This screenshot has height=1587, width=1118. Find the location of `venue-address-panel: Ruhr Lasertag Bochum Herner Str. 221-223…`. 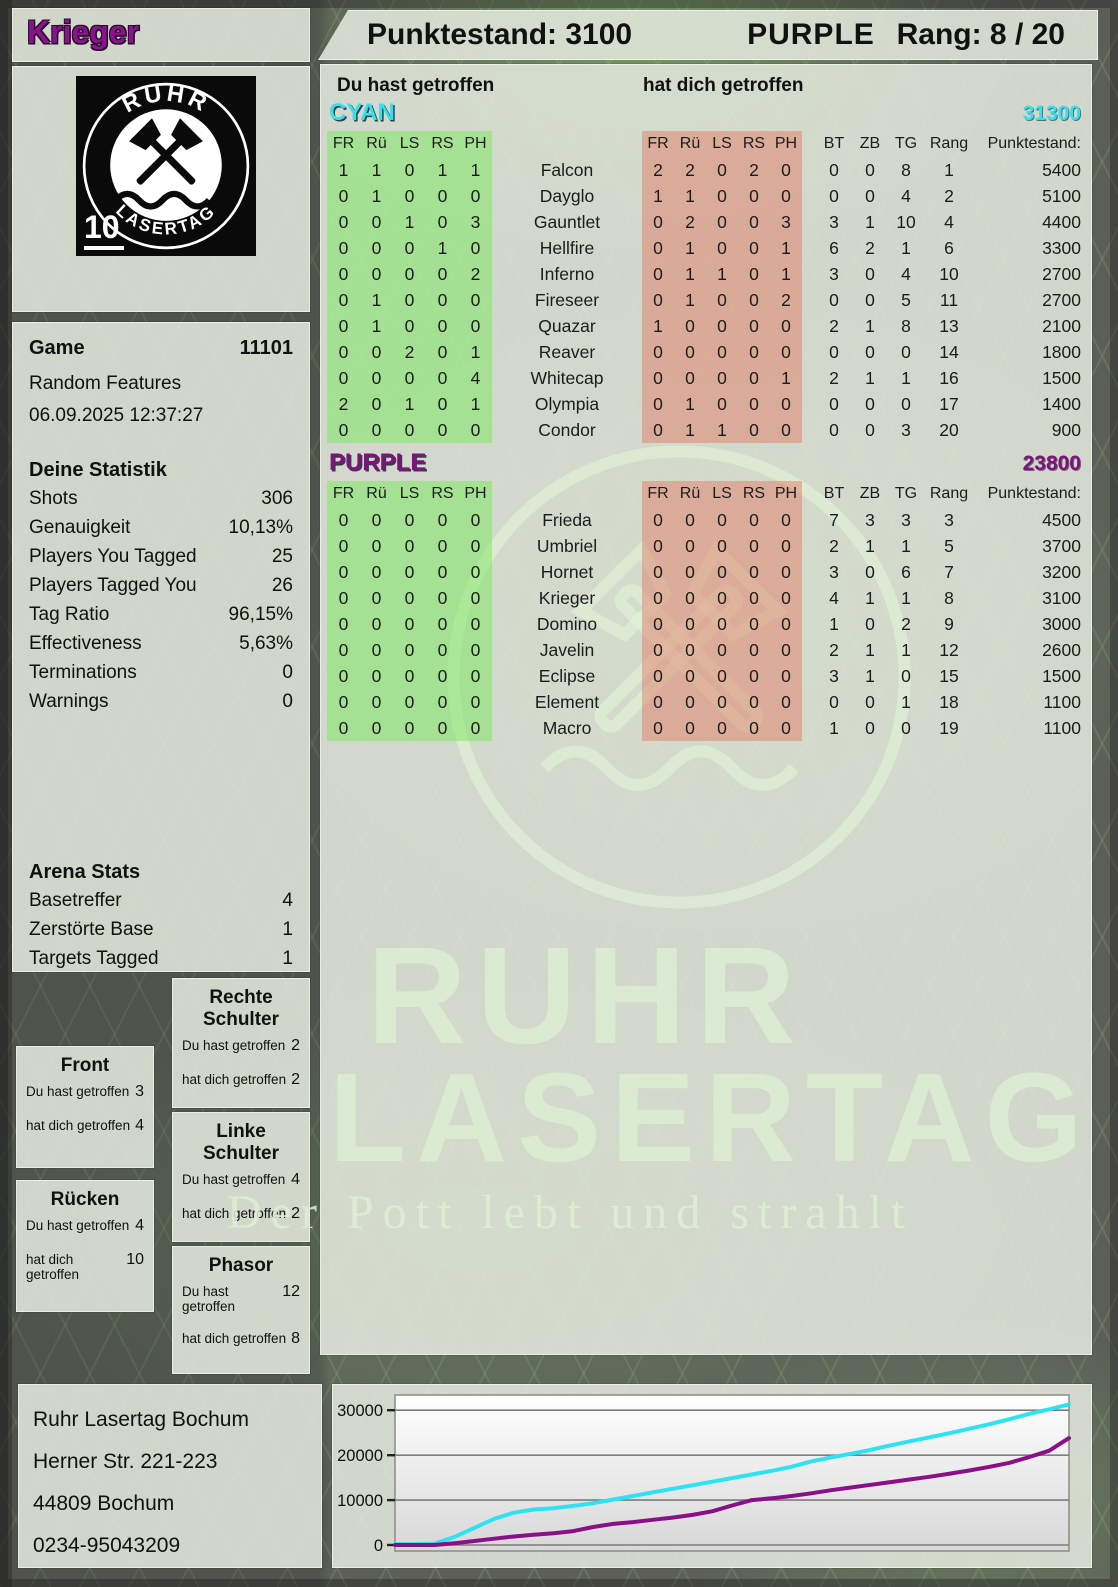

venue-address-panel: Ruhr Lasertag Bochum Herner Str. 221-223… is located at coordinates (170, 1476).